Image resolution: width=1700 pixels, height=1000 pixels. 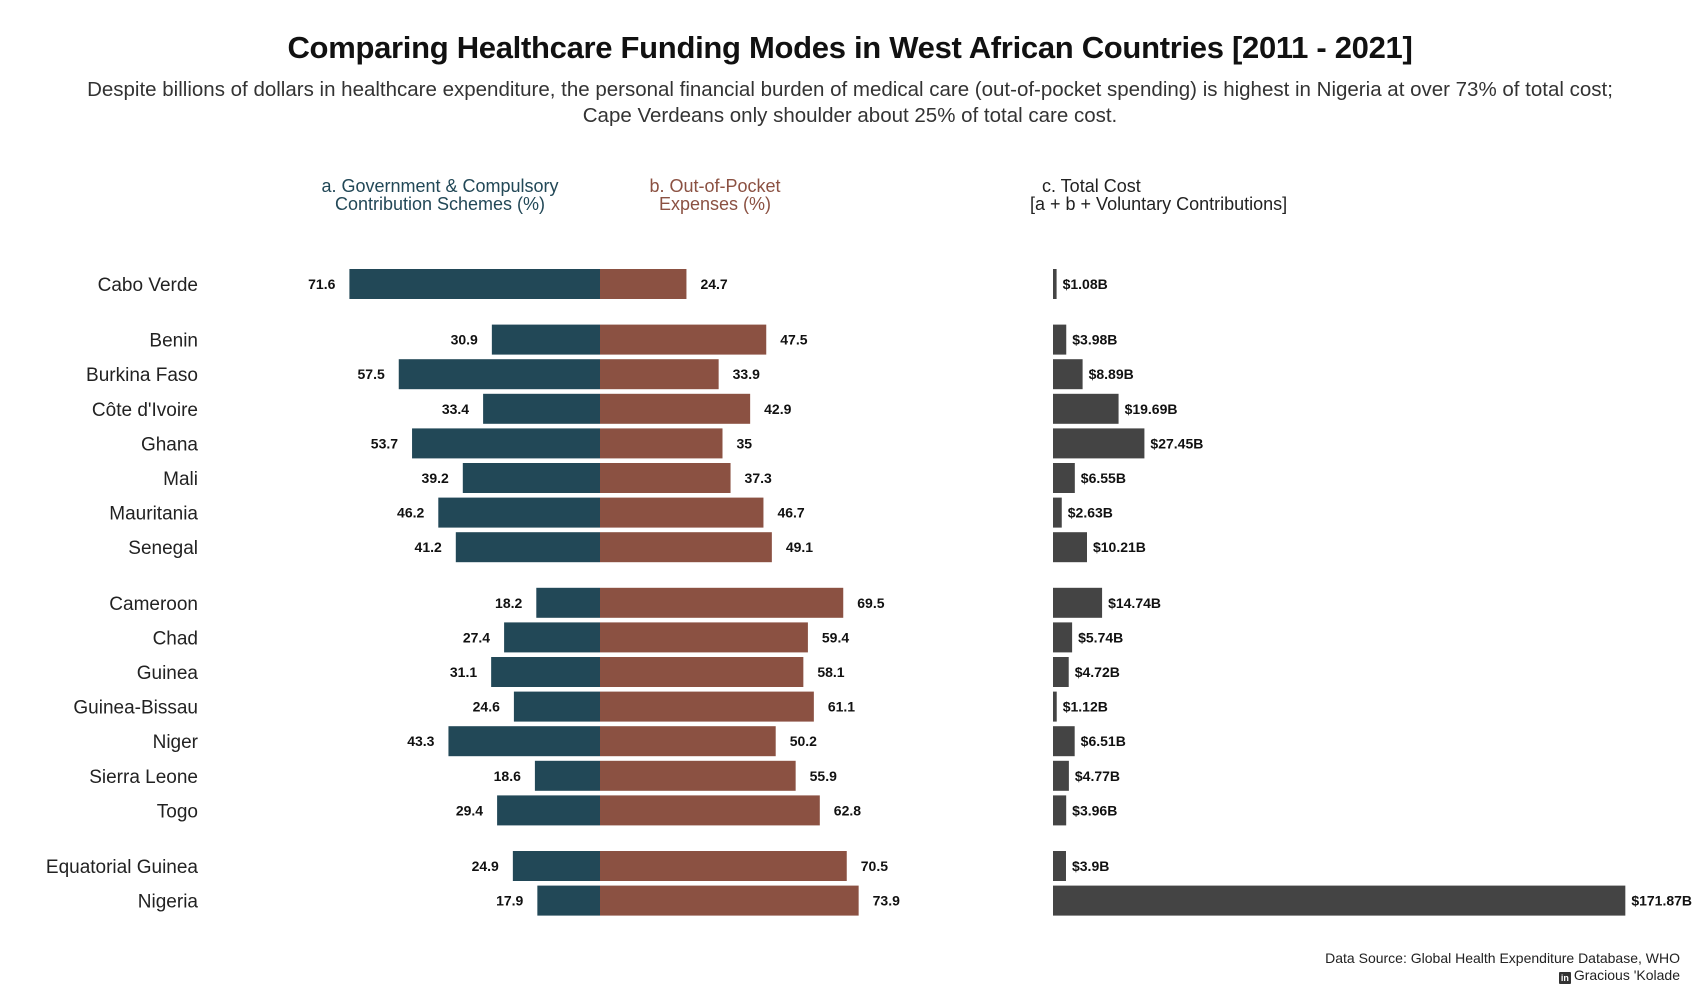 What do you see at coordinates (420, 741) in the screenshot?
I see `value-government-niger: 43.3` at bounding box center [420, 741].